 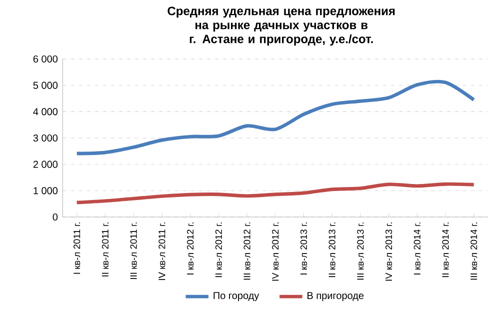 What do you see at coordinates (162, 251) in the screenshot?
I see `x-tick-label: IV кв-л 2011 г.` at bounding box center [162, 251].